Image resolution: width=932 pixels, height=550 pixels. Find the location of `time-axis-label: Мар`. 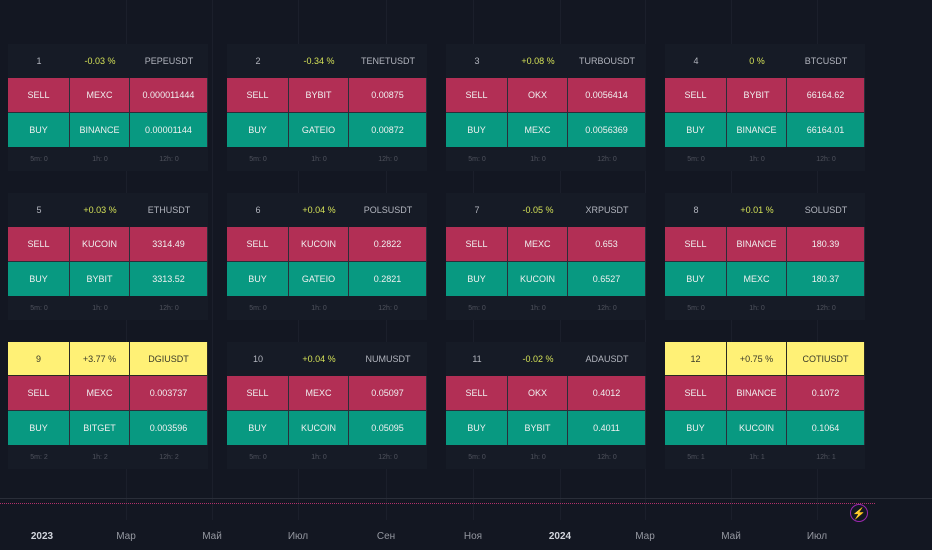

time-axis-label: Мар is located at coordinates (126, 536).